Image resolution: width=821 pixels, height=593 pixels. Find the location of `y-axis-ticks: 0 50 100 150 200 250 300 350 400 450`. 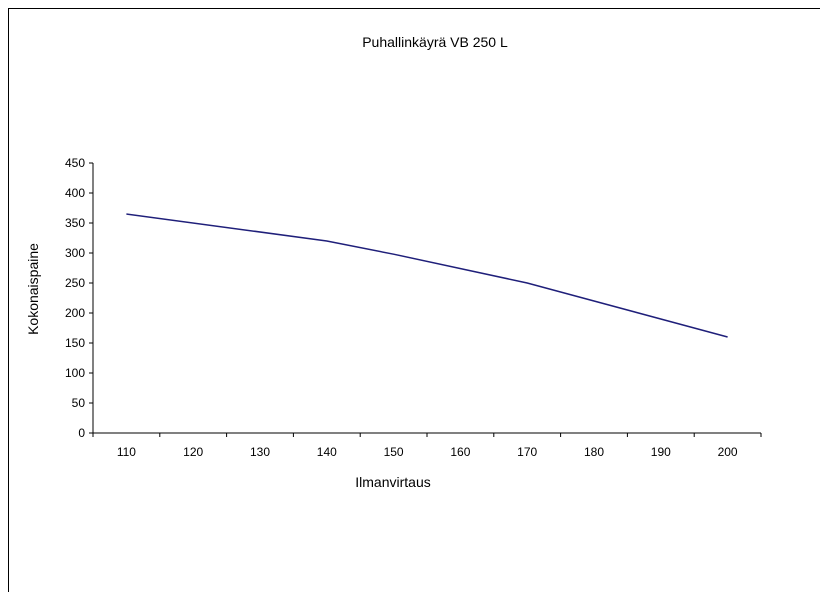

y-axis-ticks: 0 50 100 150 200 250 300 350 400 450 is located at coordinates (79, 298).